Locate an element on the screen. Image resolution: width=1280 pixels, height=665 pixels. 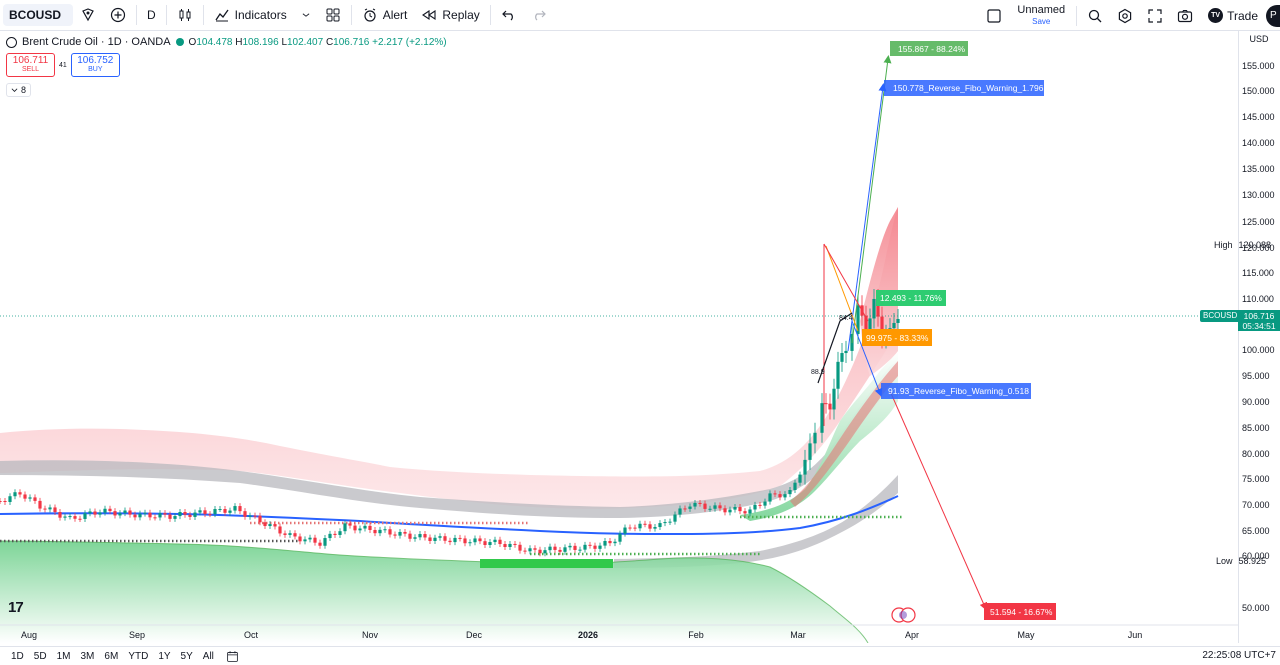
annotation-level-green: 12.493 - 11.76% is located at coordinates (911, 298).